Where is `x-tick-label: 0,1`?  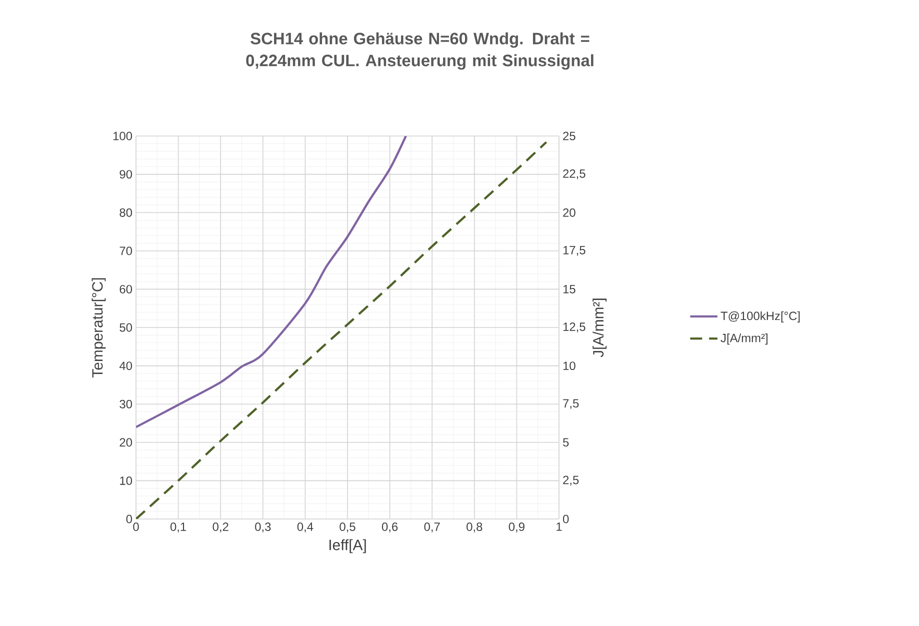 x-tick-label: 0,1 is located at coordinates (178, 527).